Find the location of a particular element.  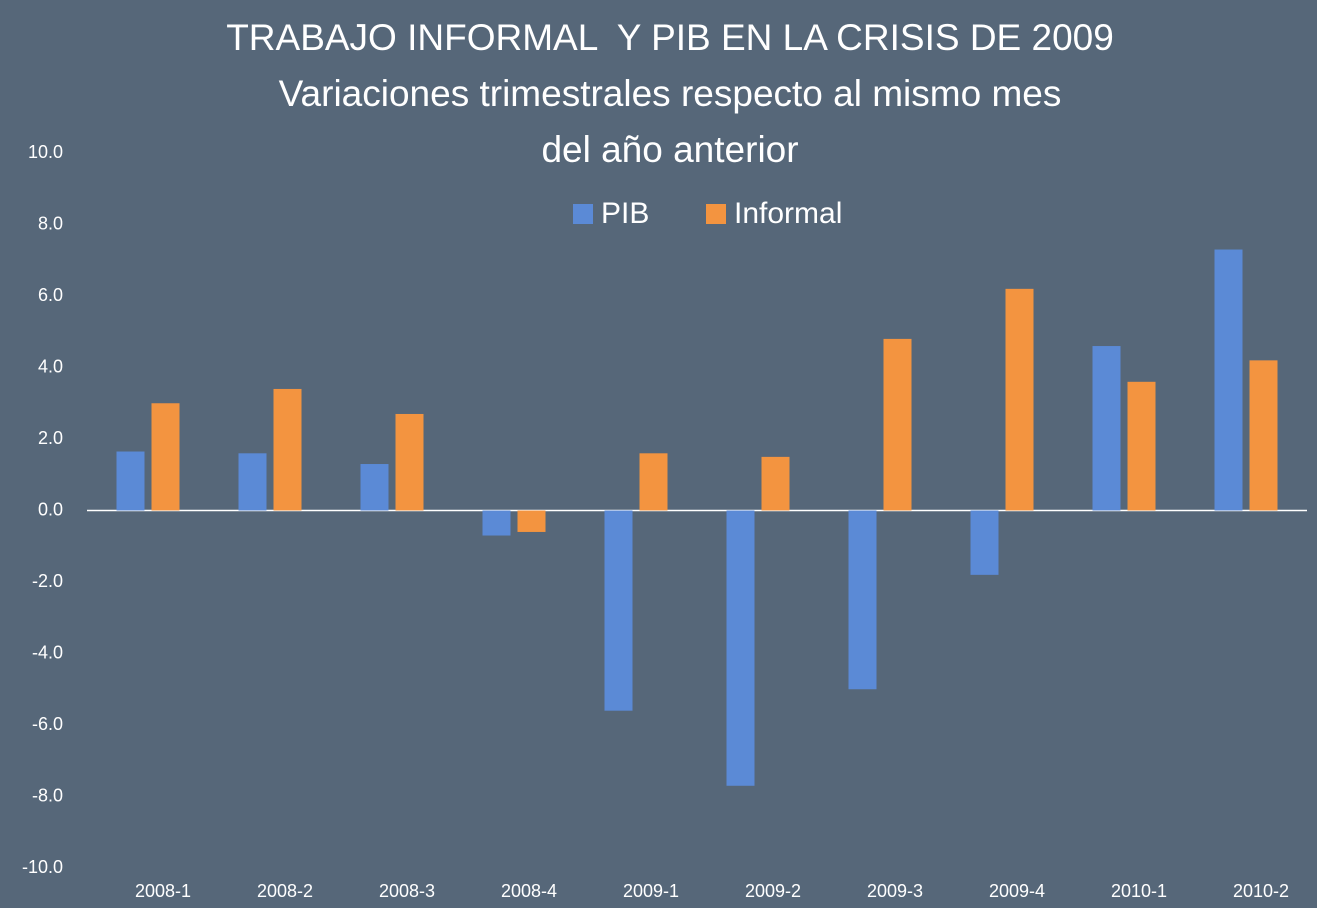

legend-label: PIB is located at coordinates (625, 213).